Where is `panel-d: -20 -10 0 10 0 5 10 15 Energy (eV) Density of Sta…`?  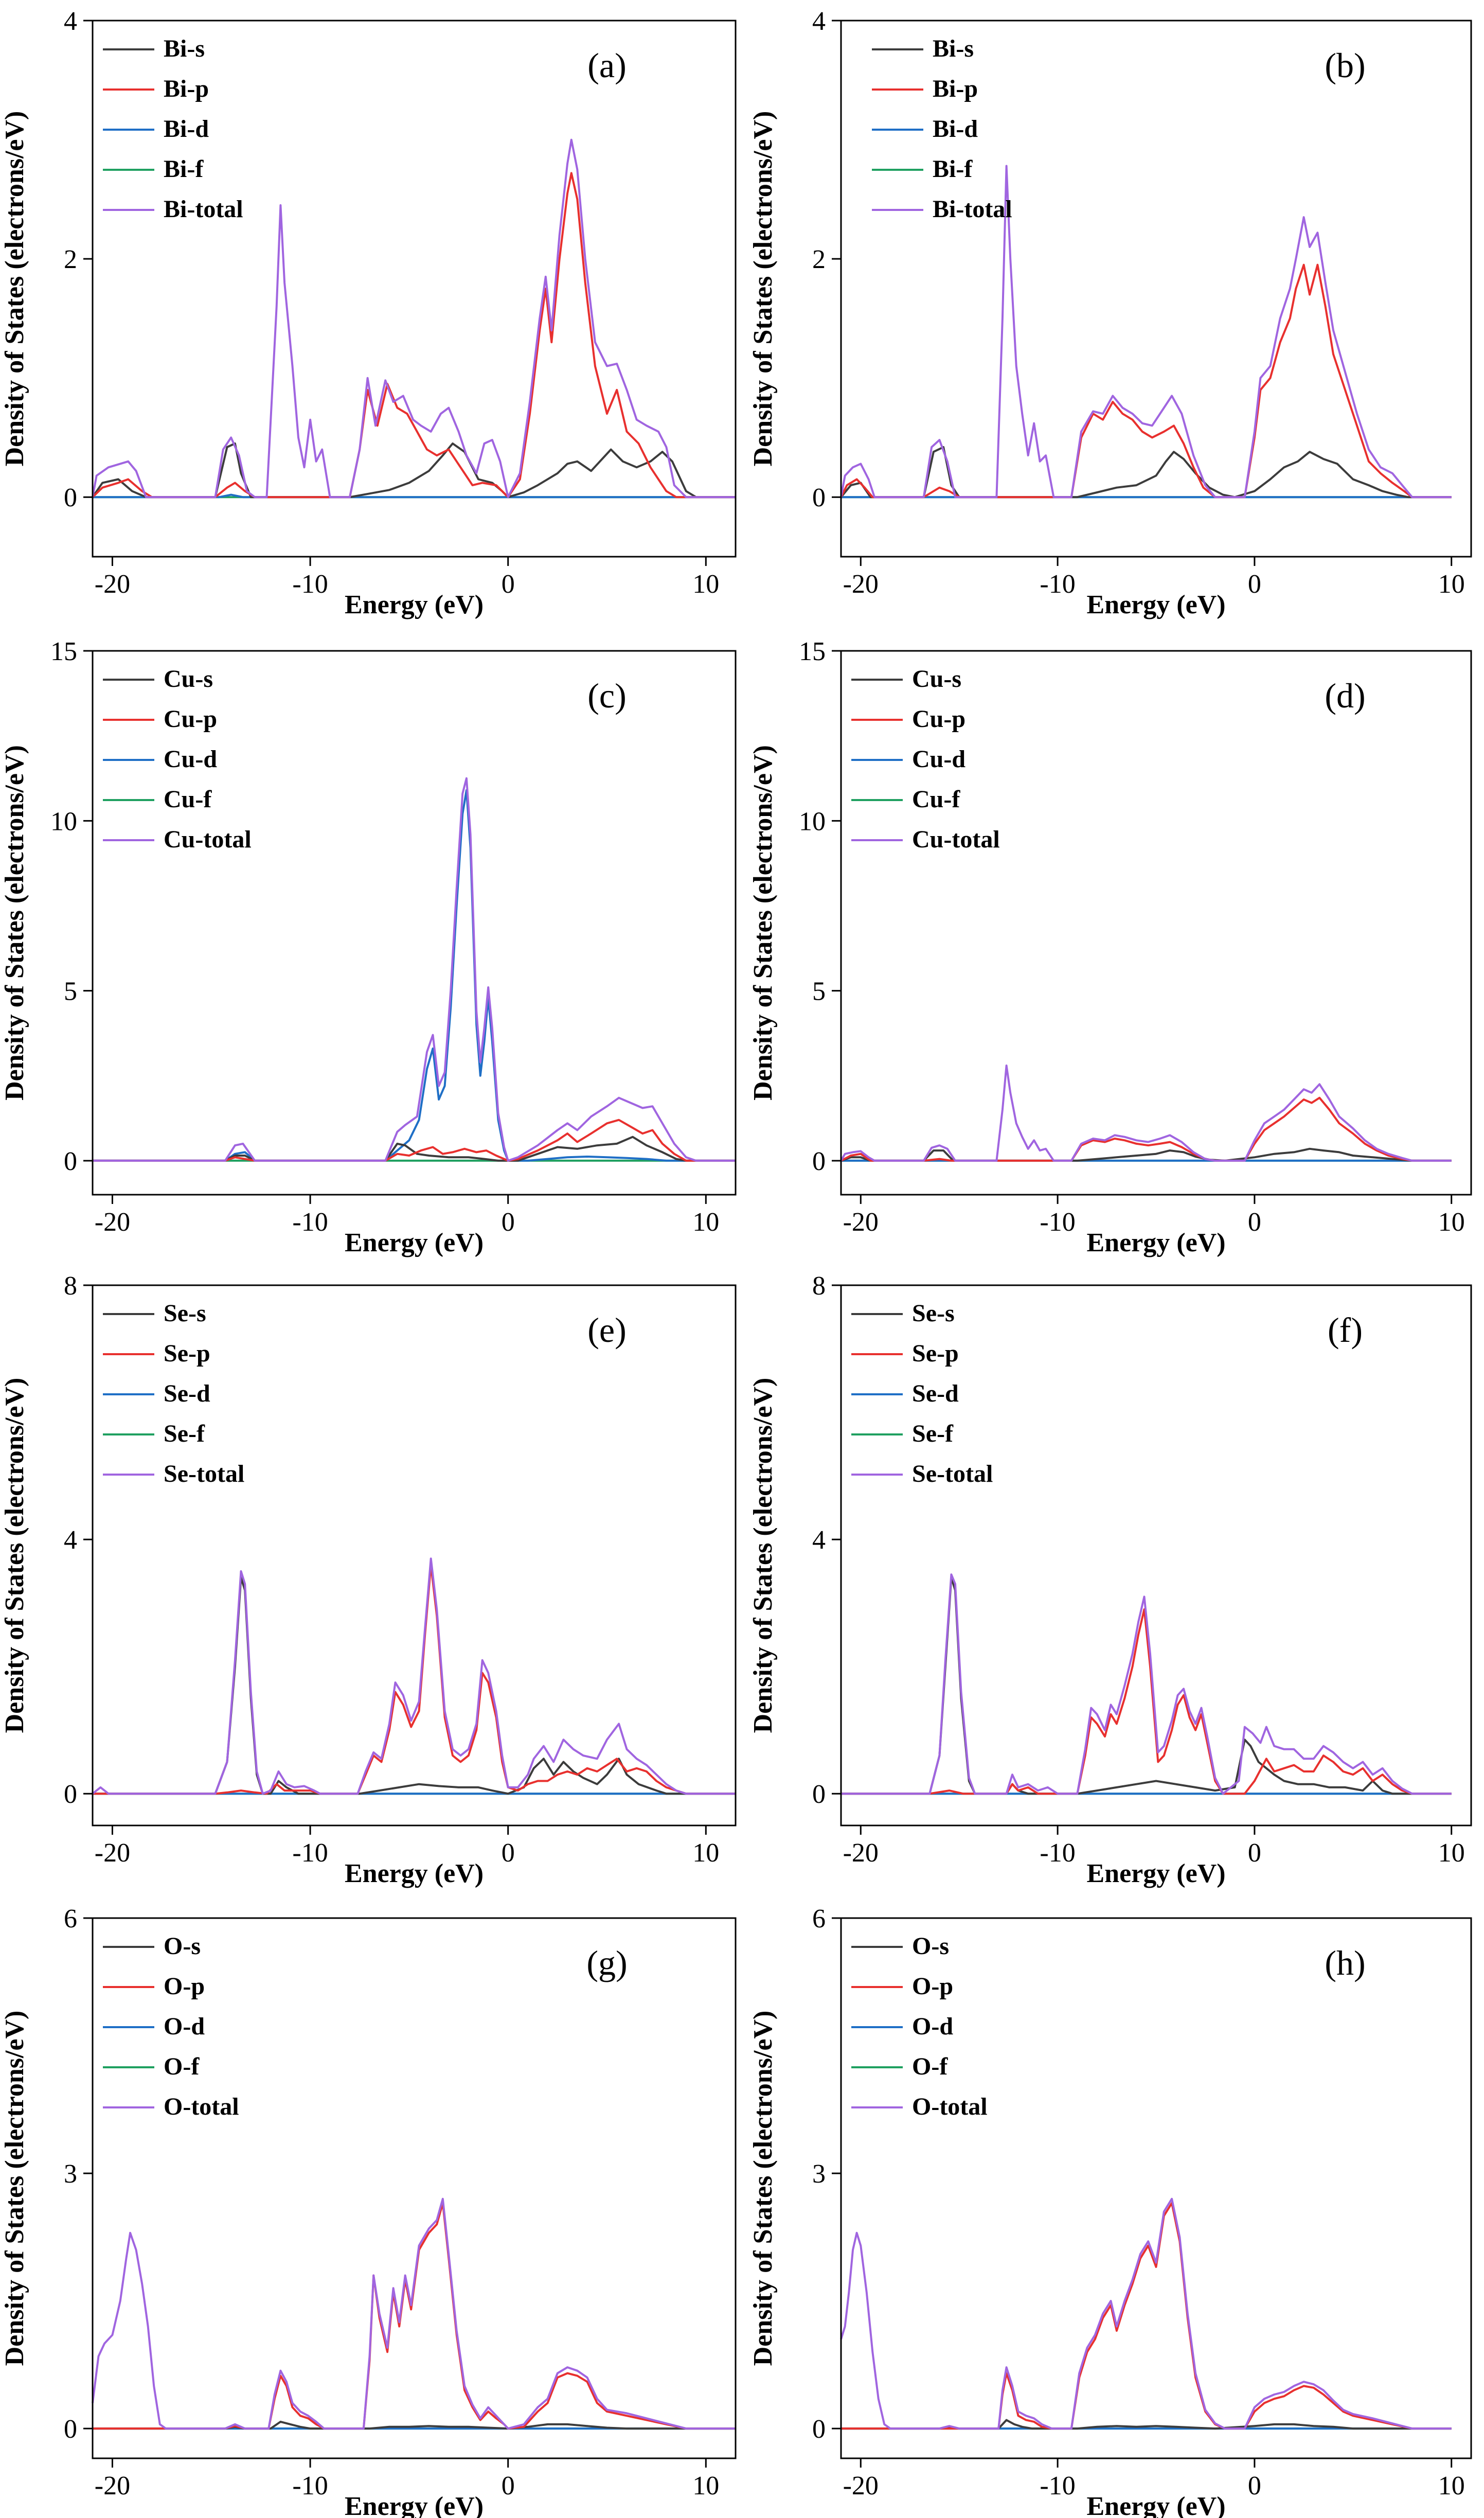 panel-d: -20 -10 0 10 0 5 10 15 Energy (eV) Density of Sta… is located at coordinates (1110, 947).